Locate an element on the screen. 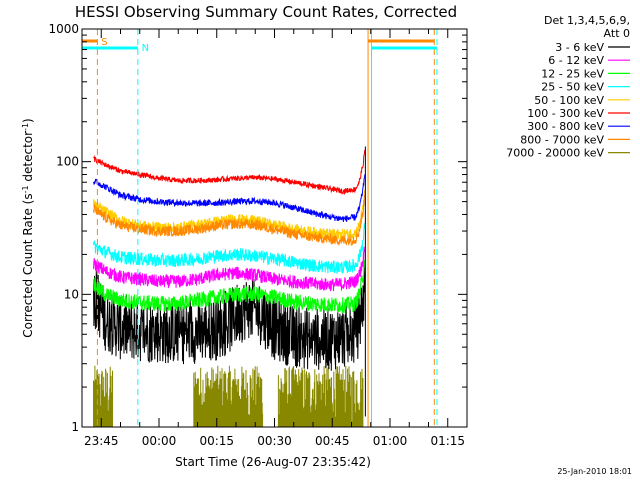 The width and height of the screenshot is (640, 480). x-axis-label: Start Time (26-Aug-07 23:35:42) is located at coordinates (273, 462).